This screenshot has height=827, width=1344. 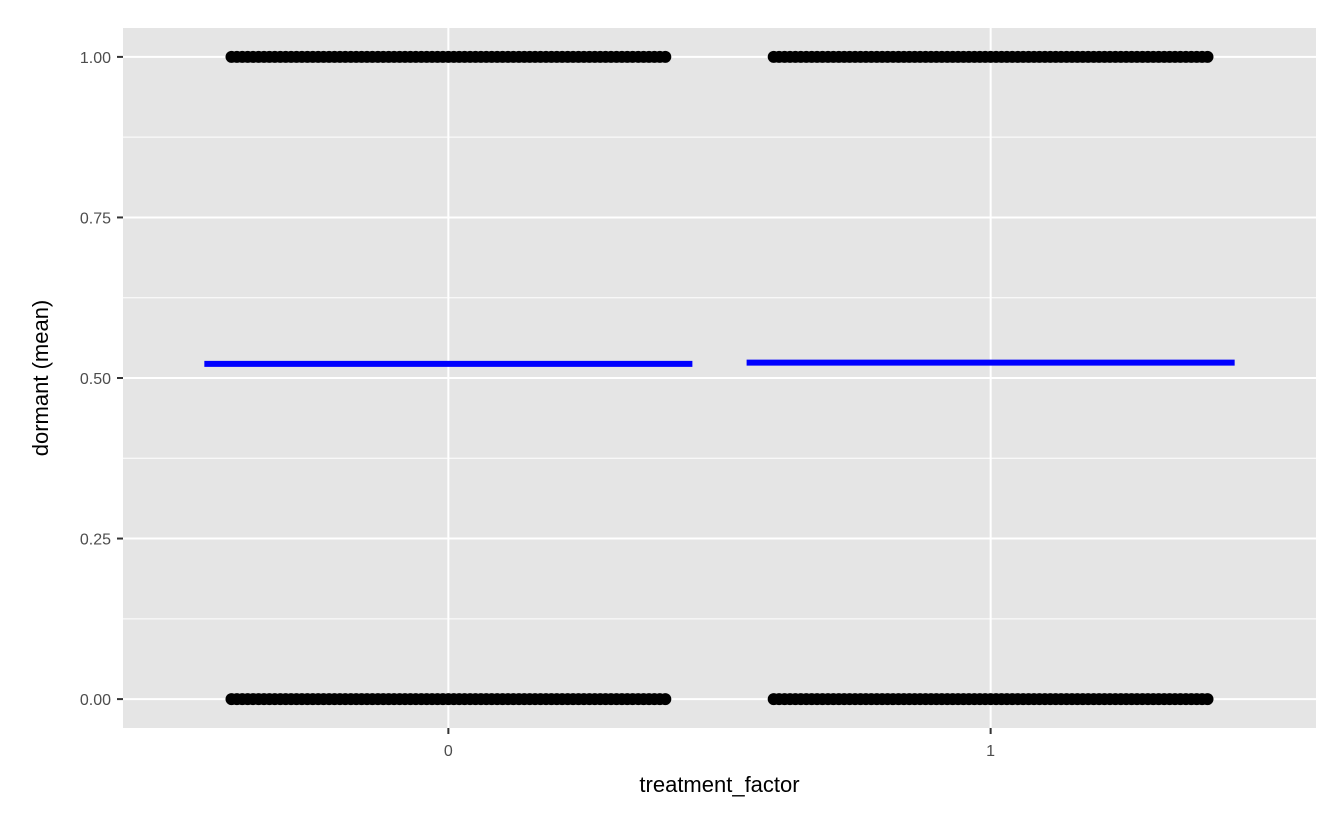 I want to click on x-tick-label: 1, so click(x=990, y=751).